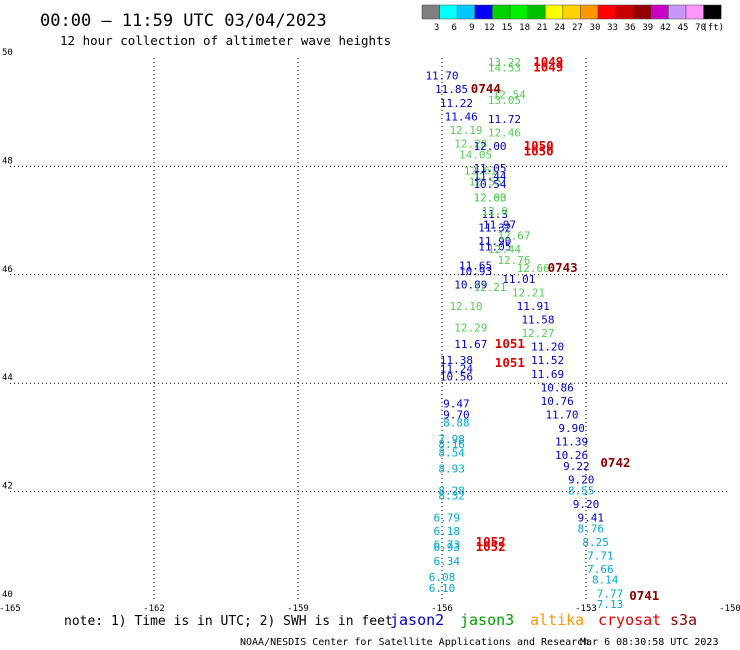 The width and height of the screenshot is (740, 650). Describe the element at coordinates (7, 595) in the screenshot. I see `y-tick-label: 40` at that location.